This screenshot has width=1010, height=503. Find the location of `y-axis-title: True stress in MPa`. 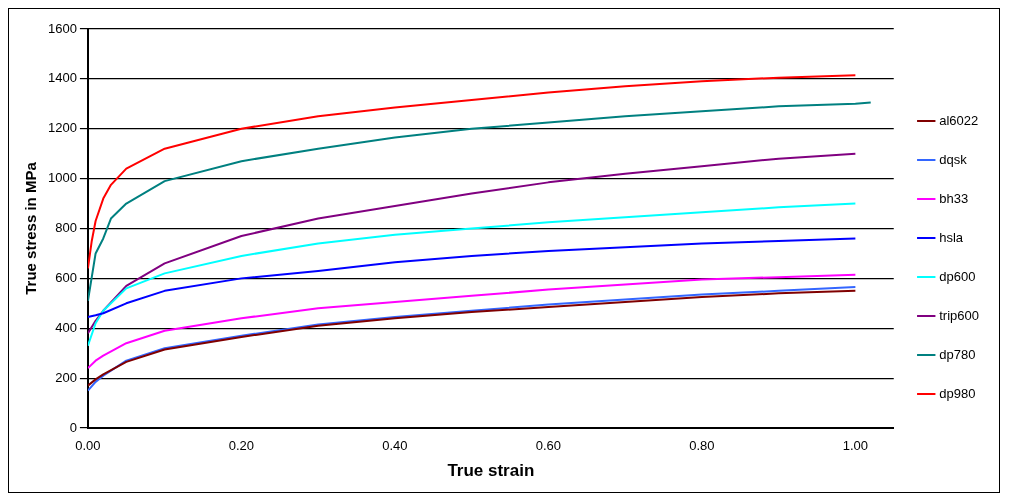

y-axis-title: True stress in MPa is located at coordinates (31, 228).